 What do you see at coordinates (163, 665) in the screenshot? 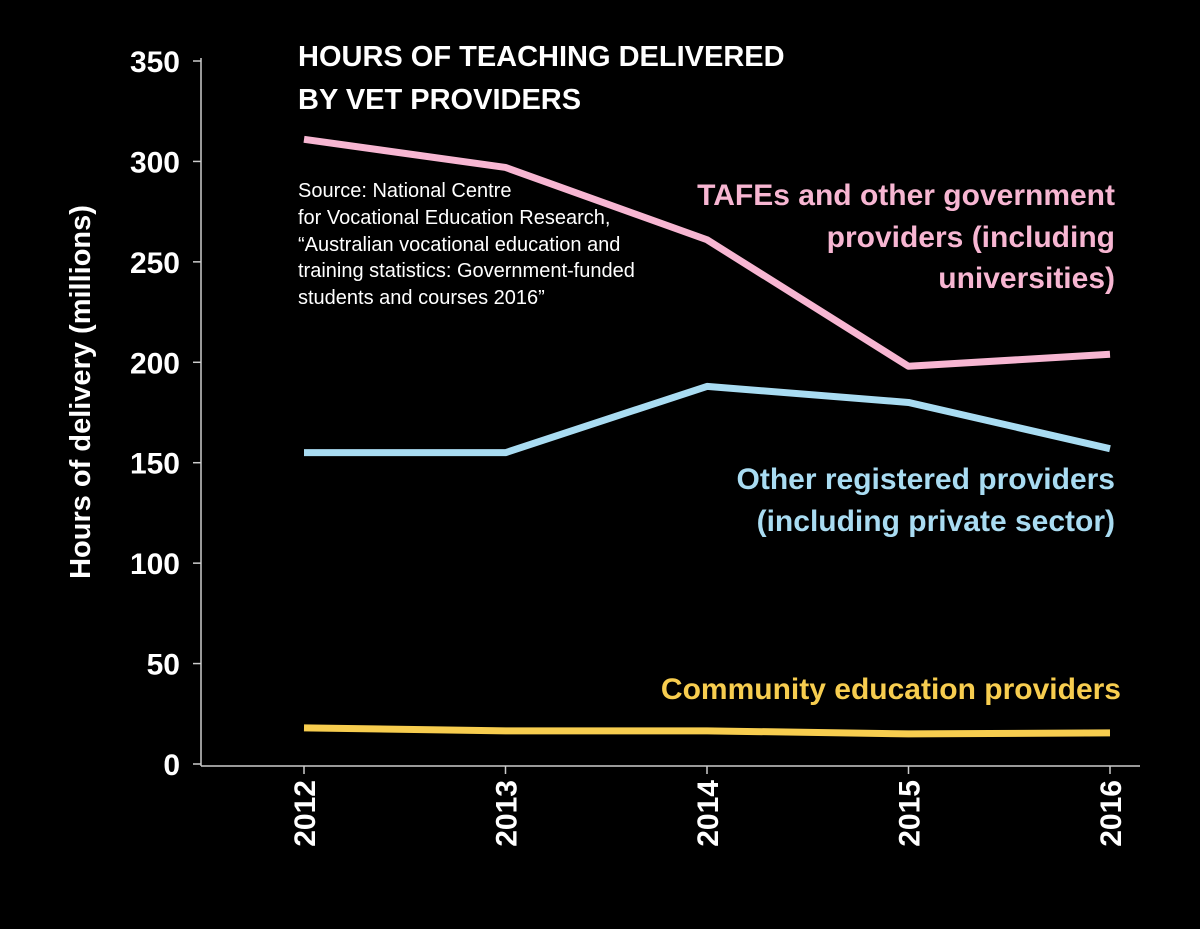
I see `y-tick-label: 50` at bounding box center [163, 665].